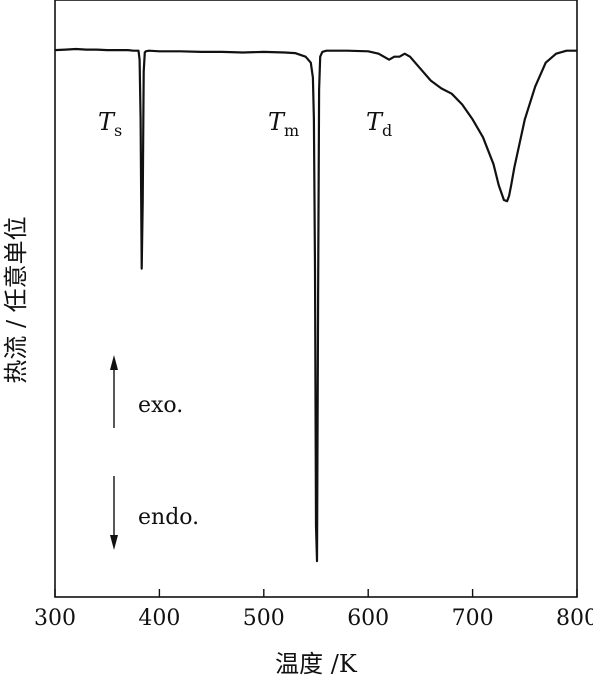 This screenshot has height=680, width=593. Describe the element at coordinates (55, 618) in the screenshot. I see `x-tick-label: 300` at that location.